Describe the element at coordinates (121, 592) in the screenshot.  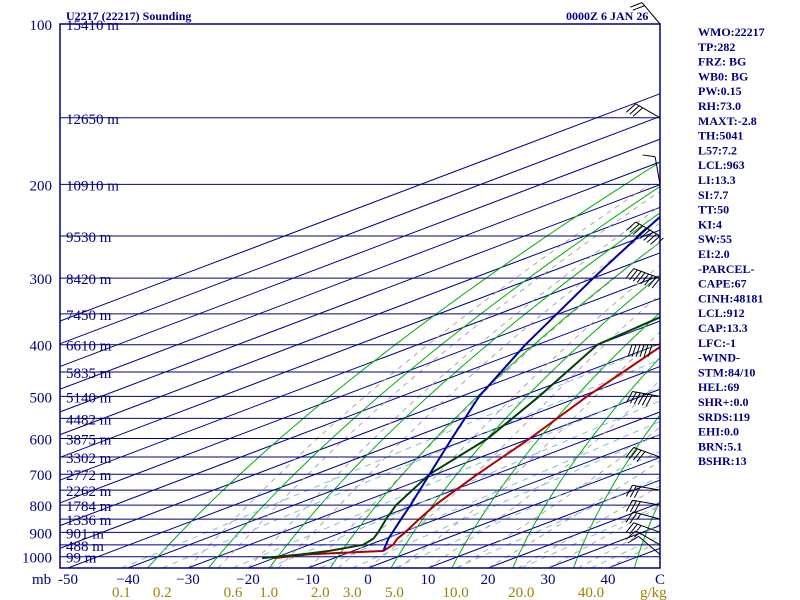
I see `mixing-ratio-label: 0.1` at that location.